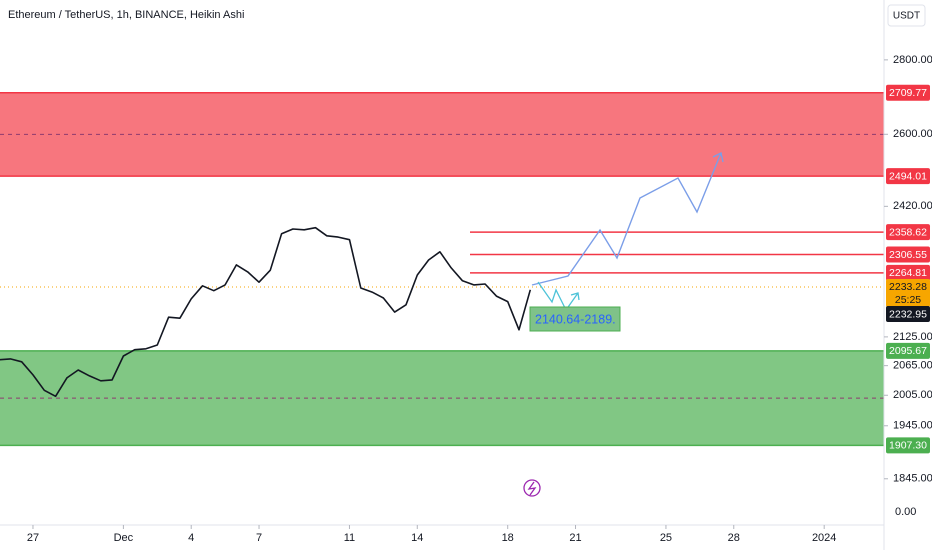  Describe the element at coordinates (908, 300) in the screenshot. I see `countdown-label: 25:25` at that location.